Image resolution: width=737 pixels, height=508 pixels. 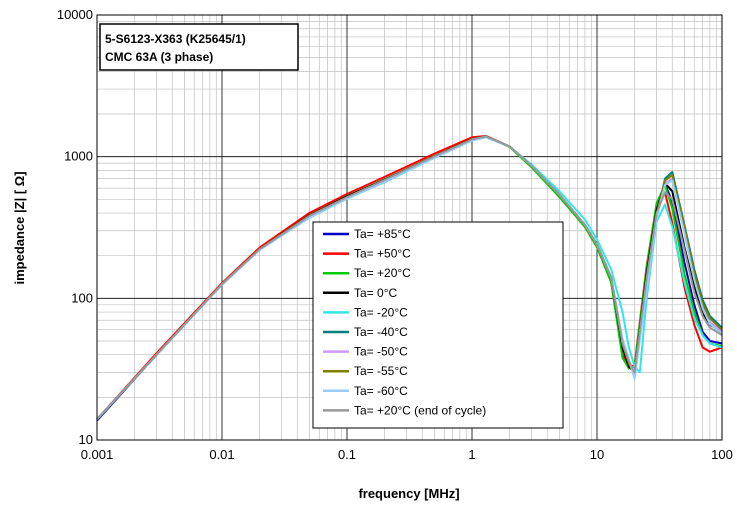 What do you see at coordinates (82, 297) in the screenshot?
I see `y-tick-label: 100` at bounding box center [82, 297].